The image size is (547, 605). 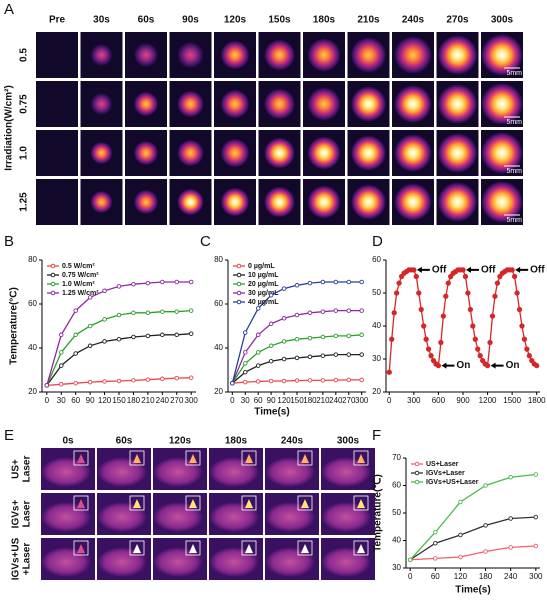 What do you see at coordinates (514, 122) in the screenshot?
I see `scale-bar-label: 5mm` at bounding box center [514, 122].